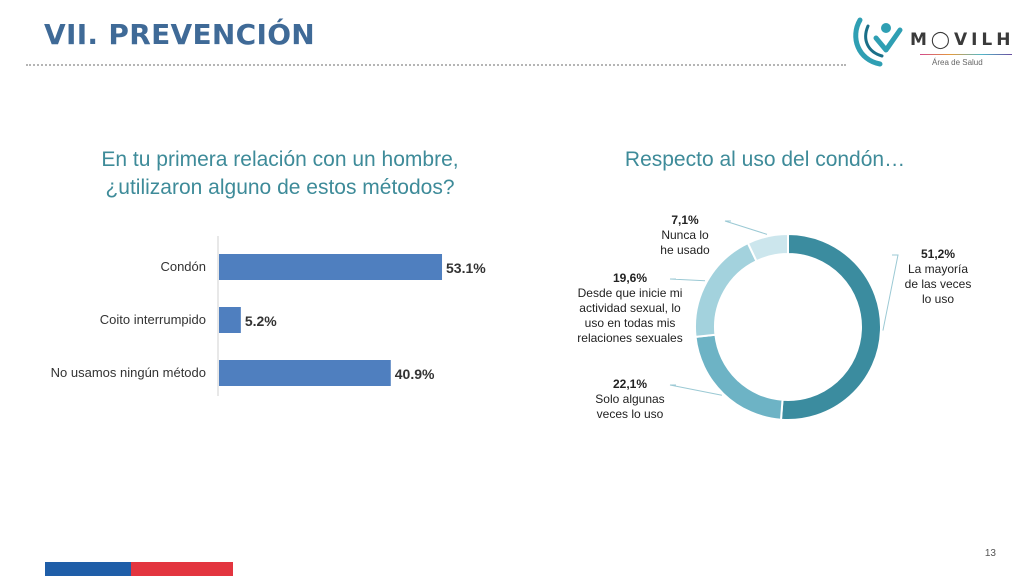  Describe the element at coordinates (629, 338) in the screenshot. I see `donut-category-label: relaciones sexuales` at that location.